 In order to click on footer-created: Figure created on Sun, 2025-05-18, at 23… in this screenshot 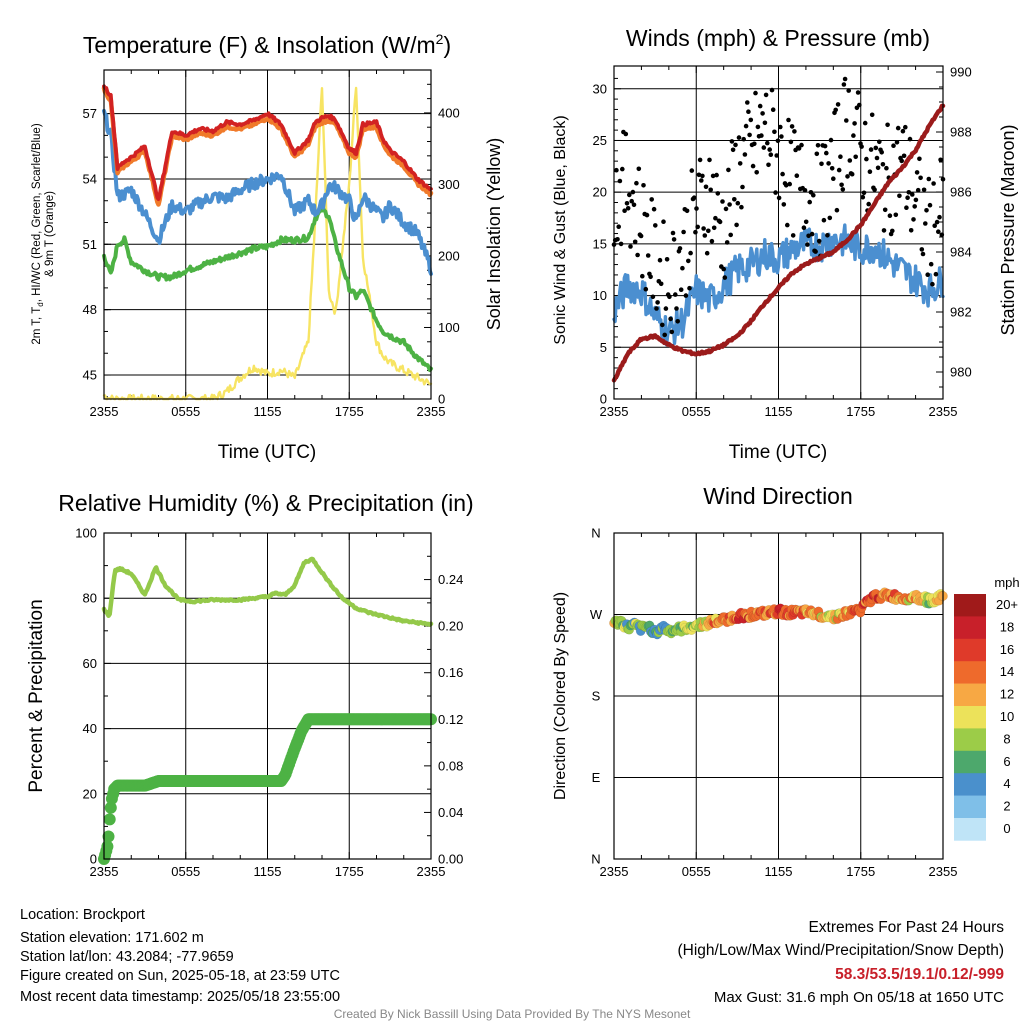, I will do `click(180, 976)`.